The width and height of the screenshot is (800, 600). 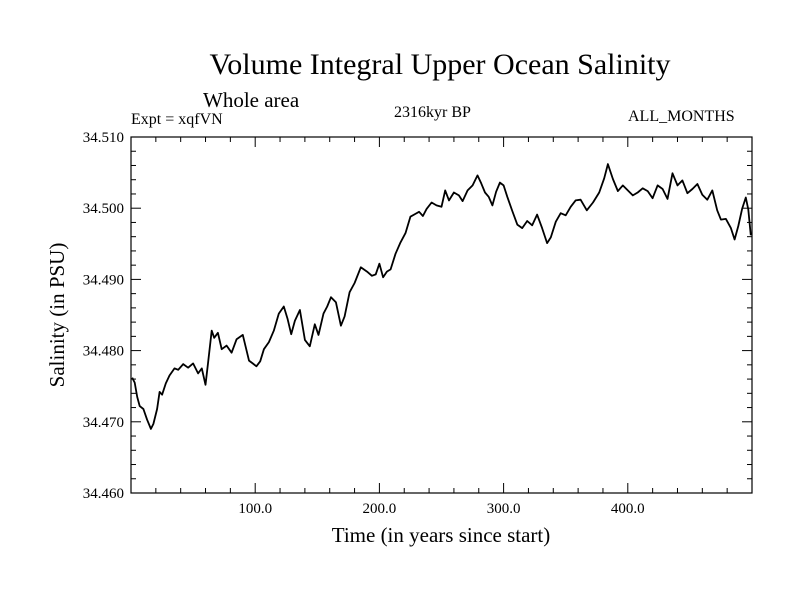 What do you see at coordinates (103, 352) in the screenshot?
I see `y-tick-label: 34.480` at bounding box center [103, 352].